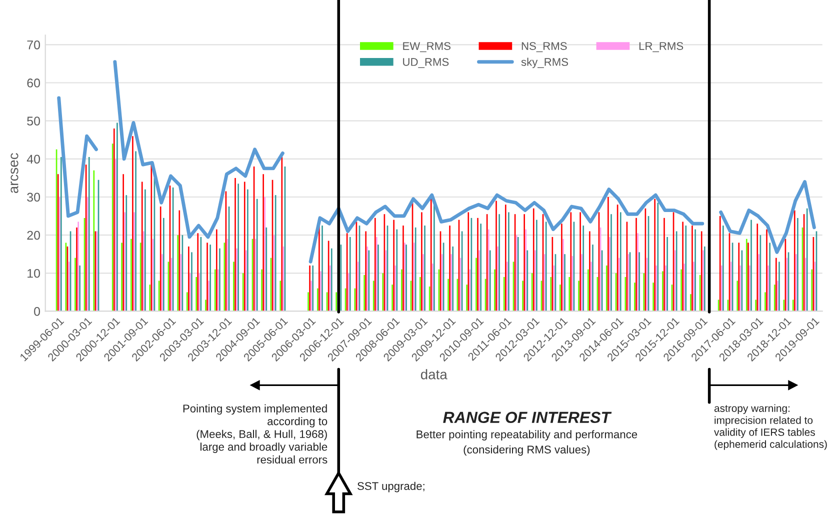  Describe the element at coordinates (33, 83) in the screenshot. I see `y-tick-label: 60` at that location.